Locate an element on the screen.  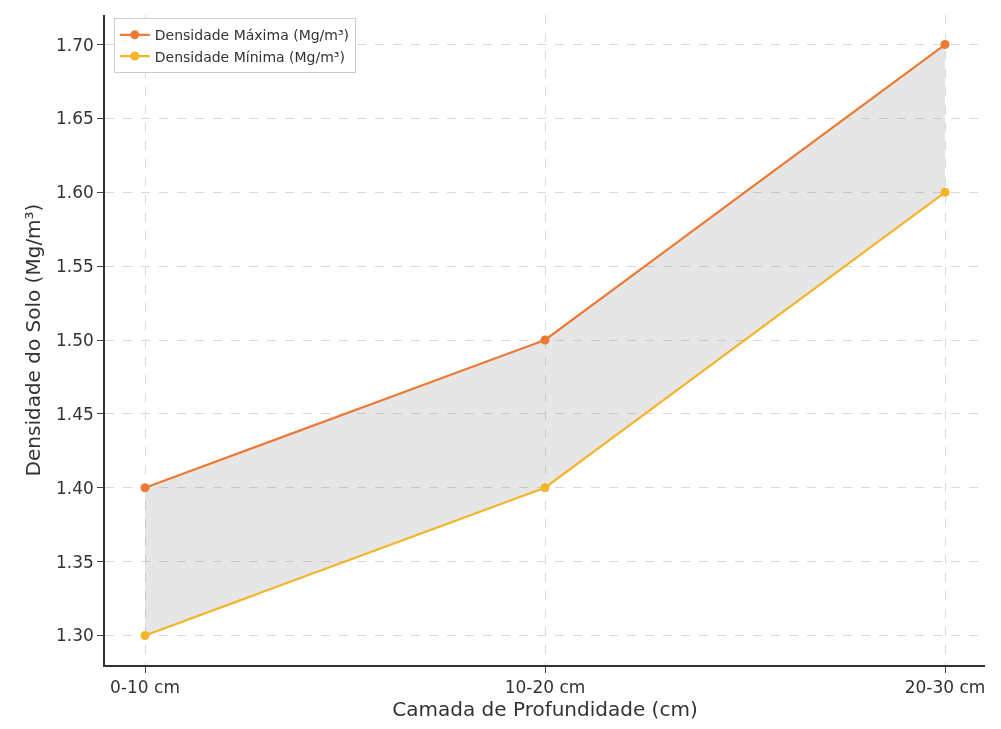
y-tick-label: 1.50 is located at coordinates (74, 339).